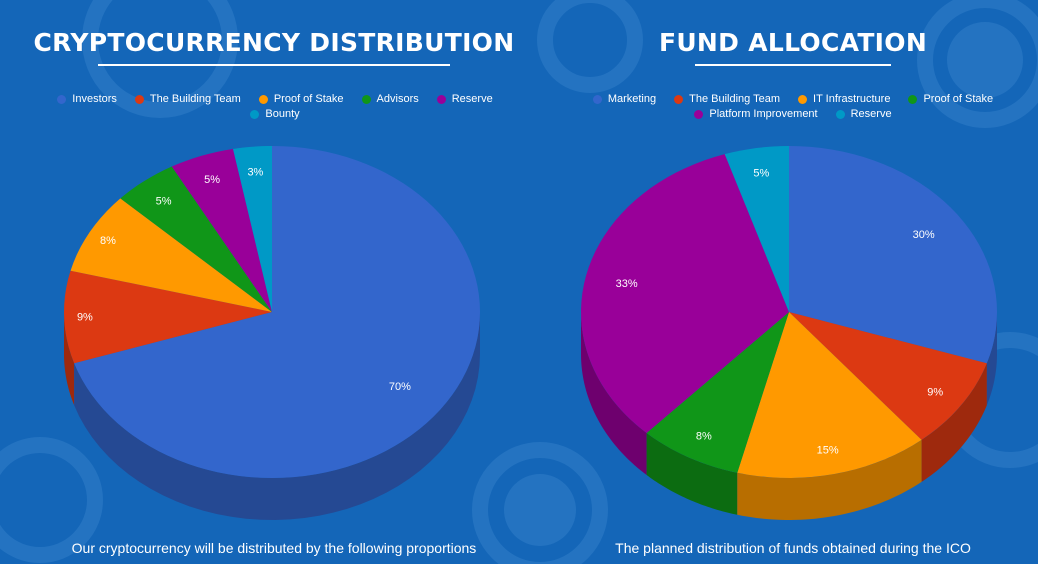  I want to click on legend-item-bounty: Bounty, so click(275, 114).